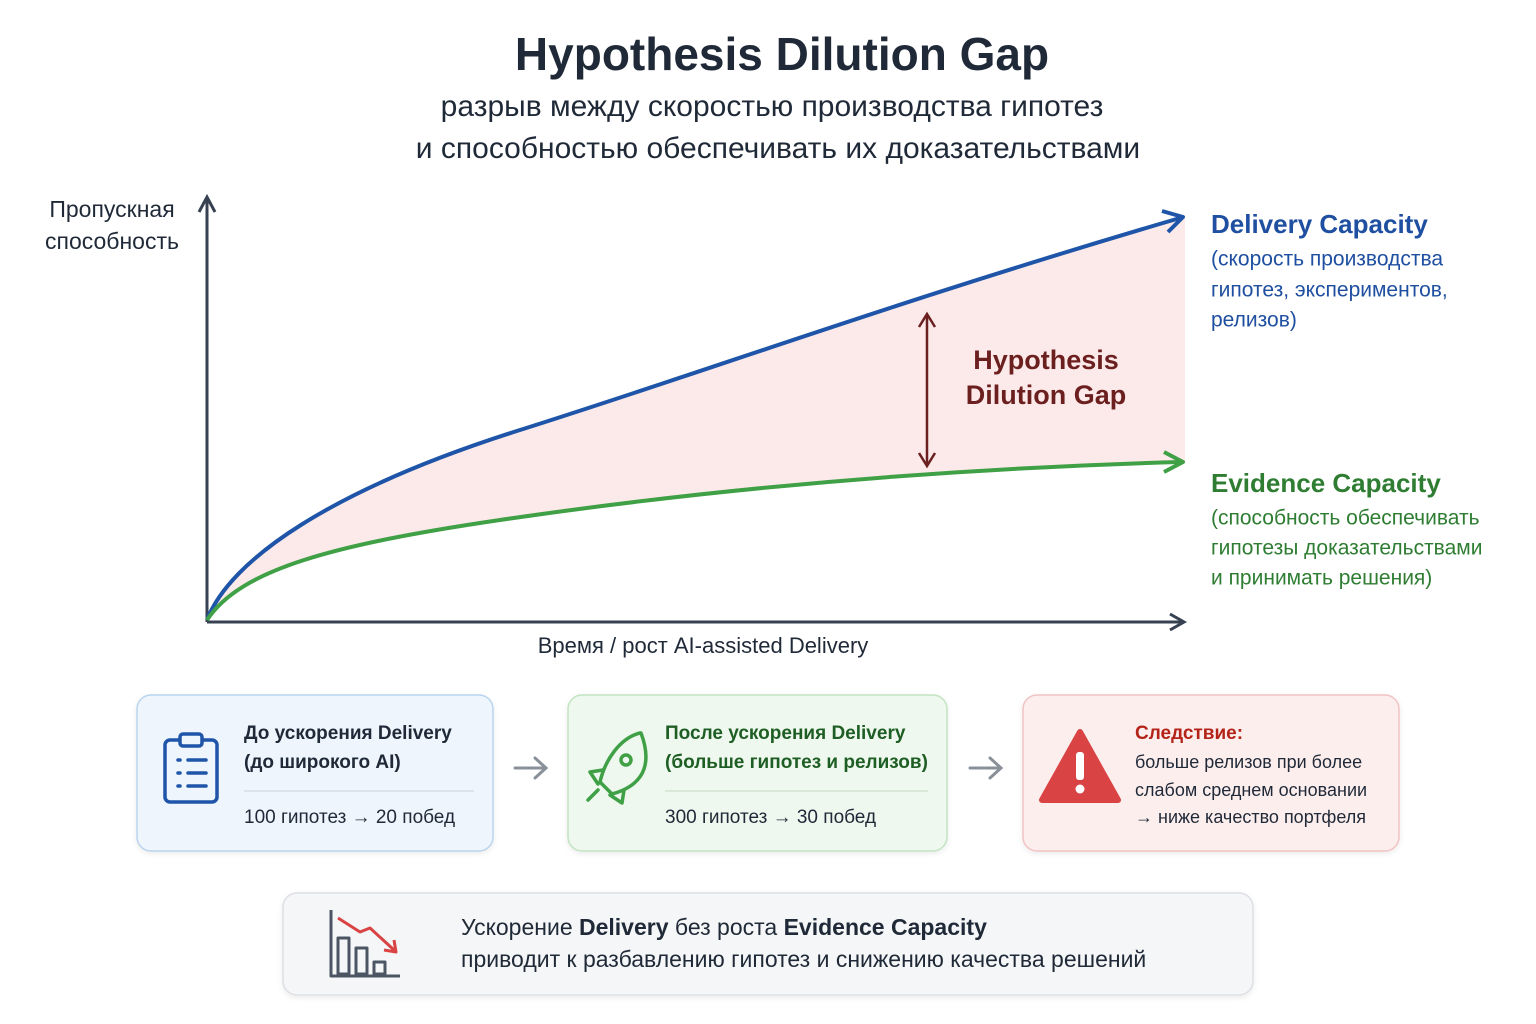 The image size is (1536, 1024). Describe the element at coordinates (885, 927) in the screenshot. I see `conclusion-emphasis: Evidence Capacity` at that location.